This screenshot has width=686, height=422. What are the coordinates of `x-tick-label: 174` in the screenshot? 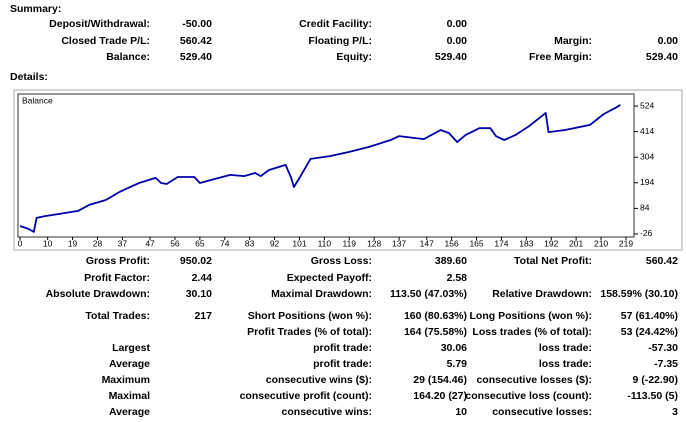 It's located at (501, 243).